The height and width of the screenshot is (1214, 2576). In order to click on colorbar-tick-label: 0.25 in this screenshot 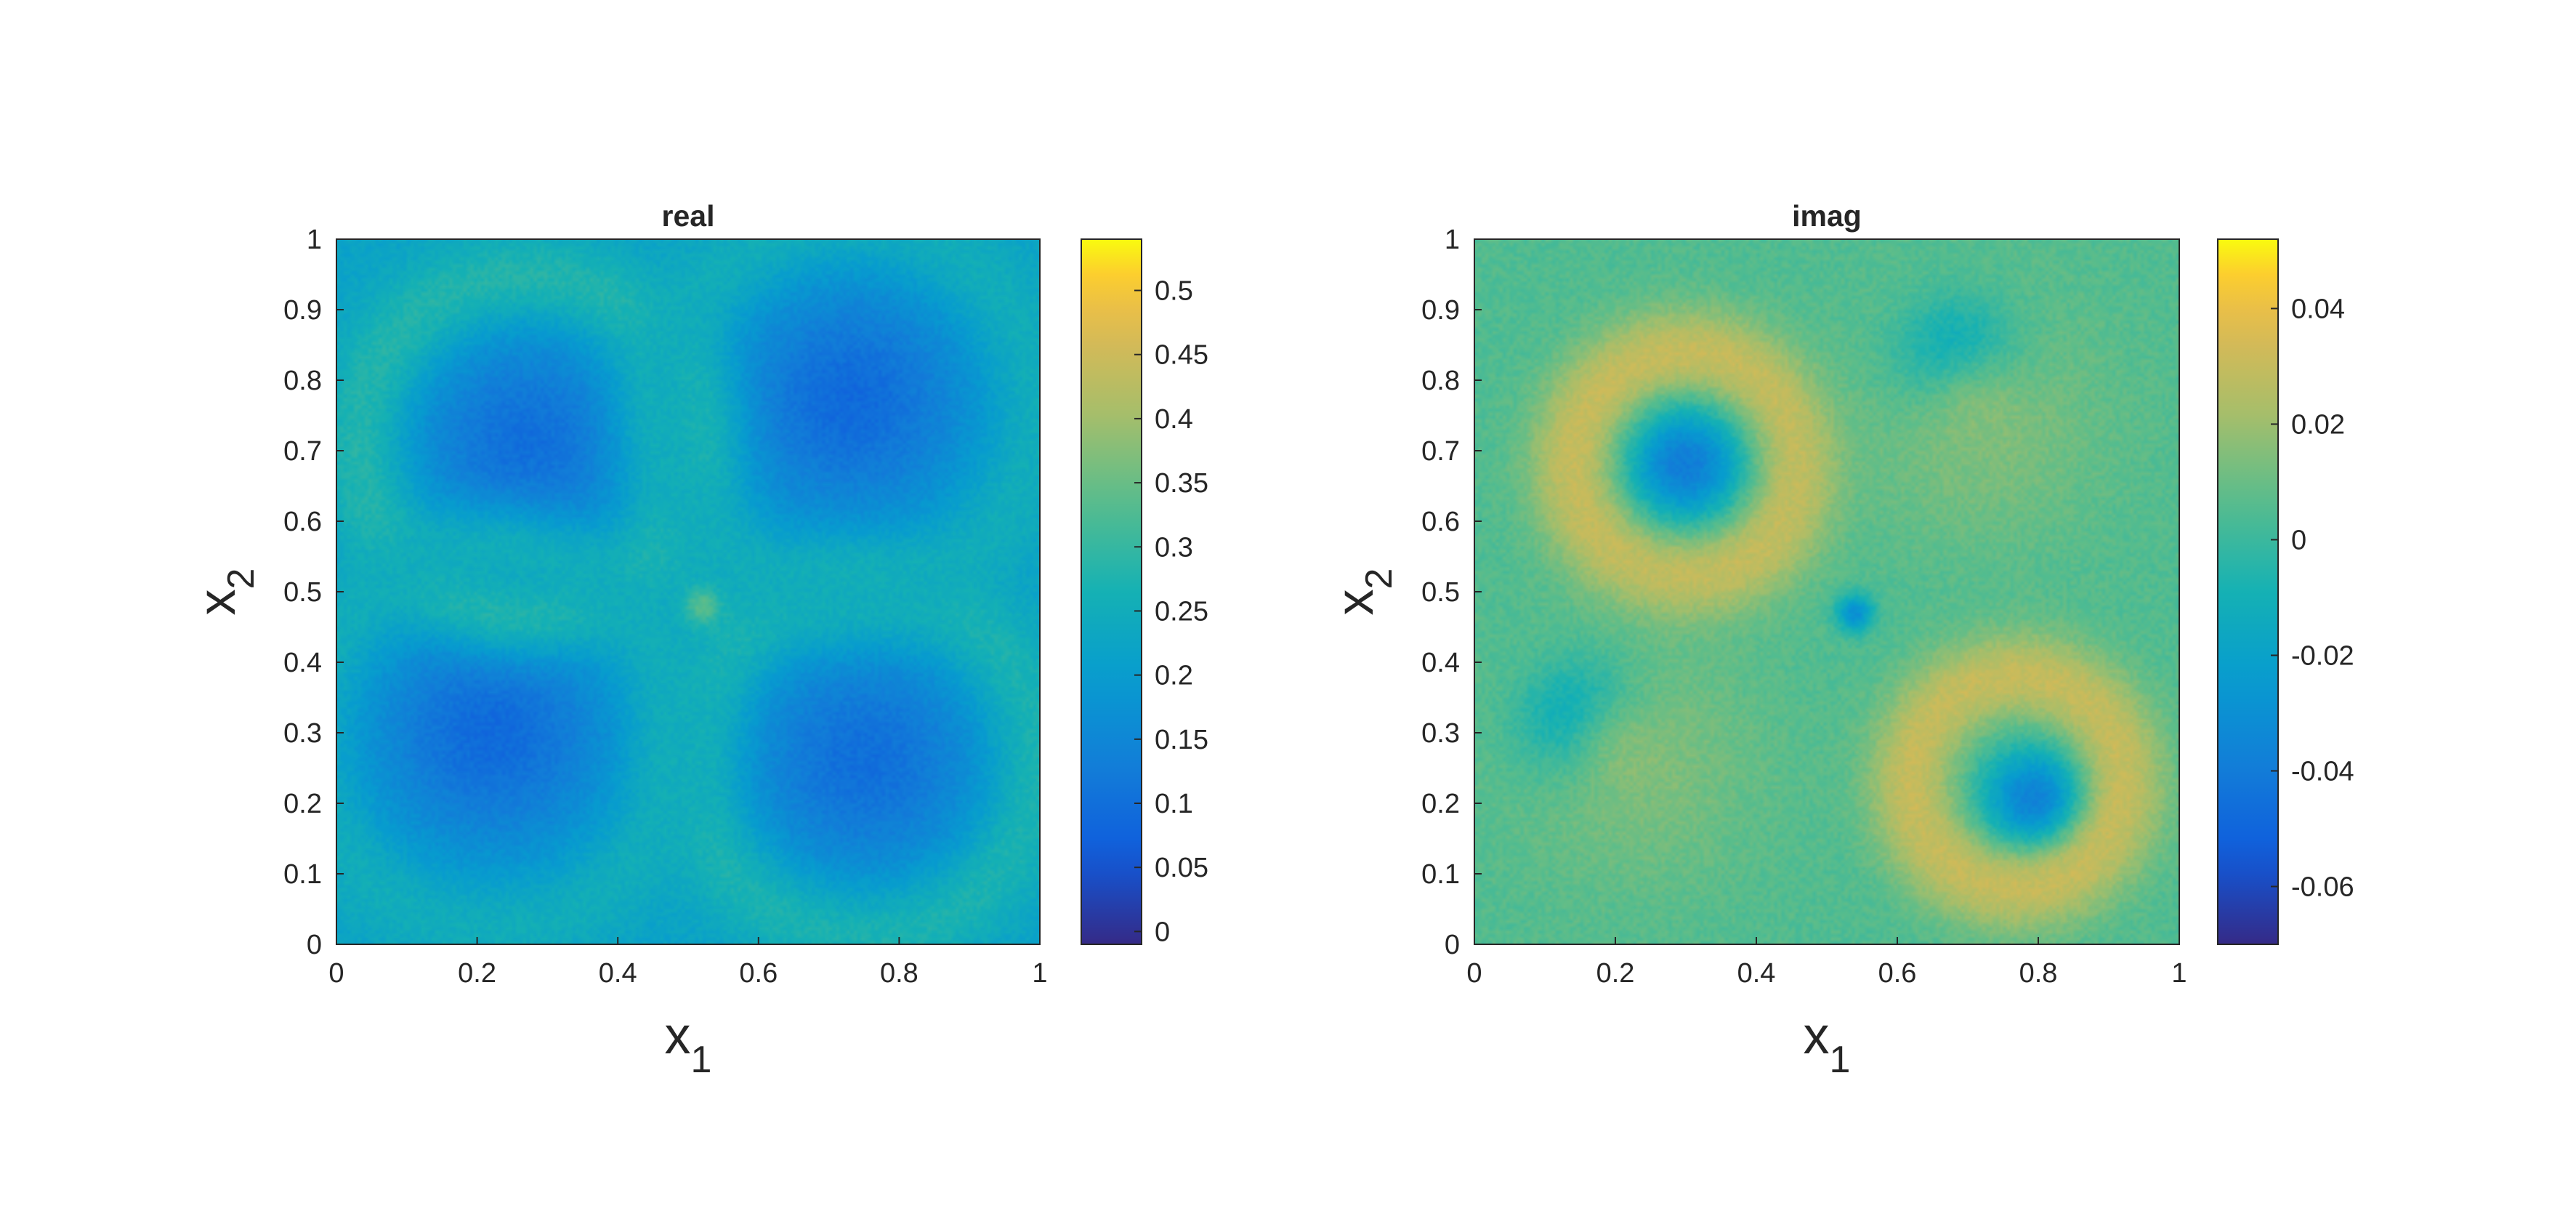, I will do `click(1182, 611)`.